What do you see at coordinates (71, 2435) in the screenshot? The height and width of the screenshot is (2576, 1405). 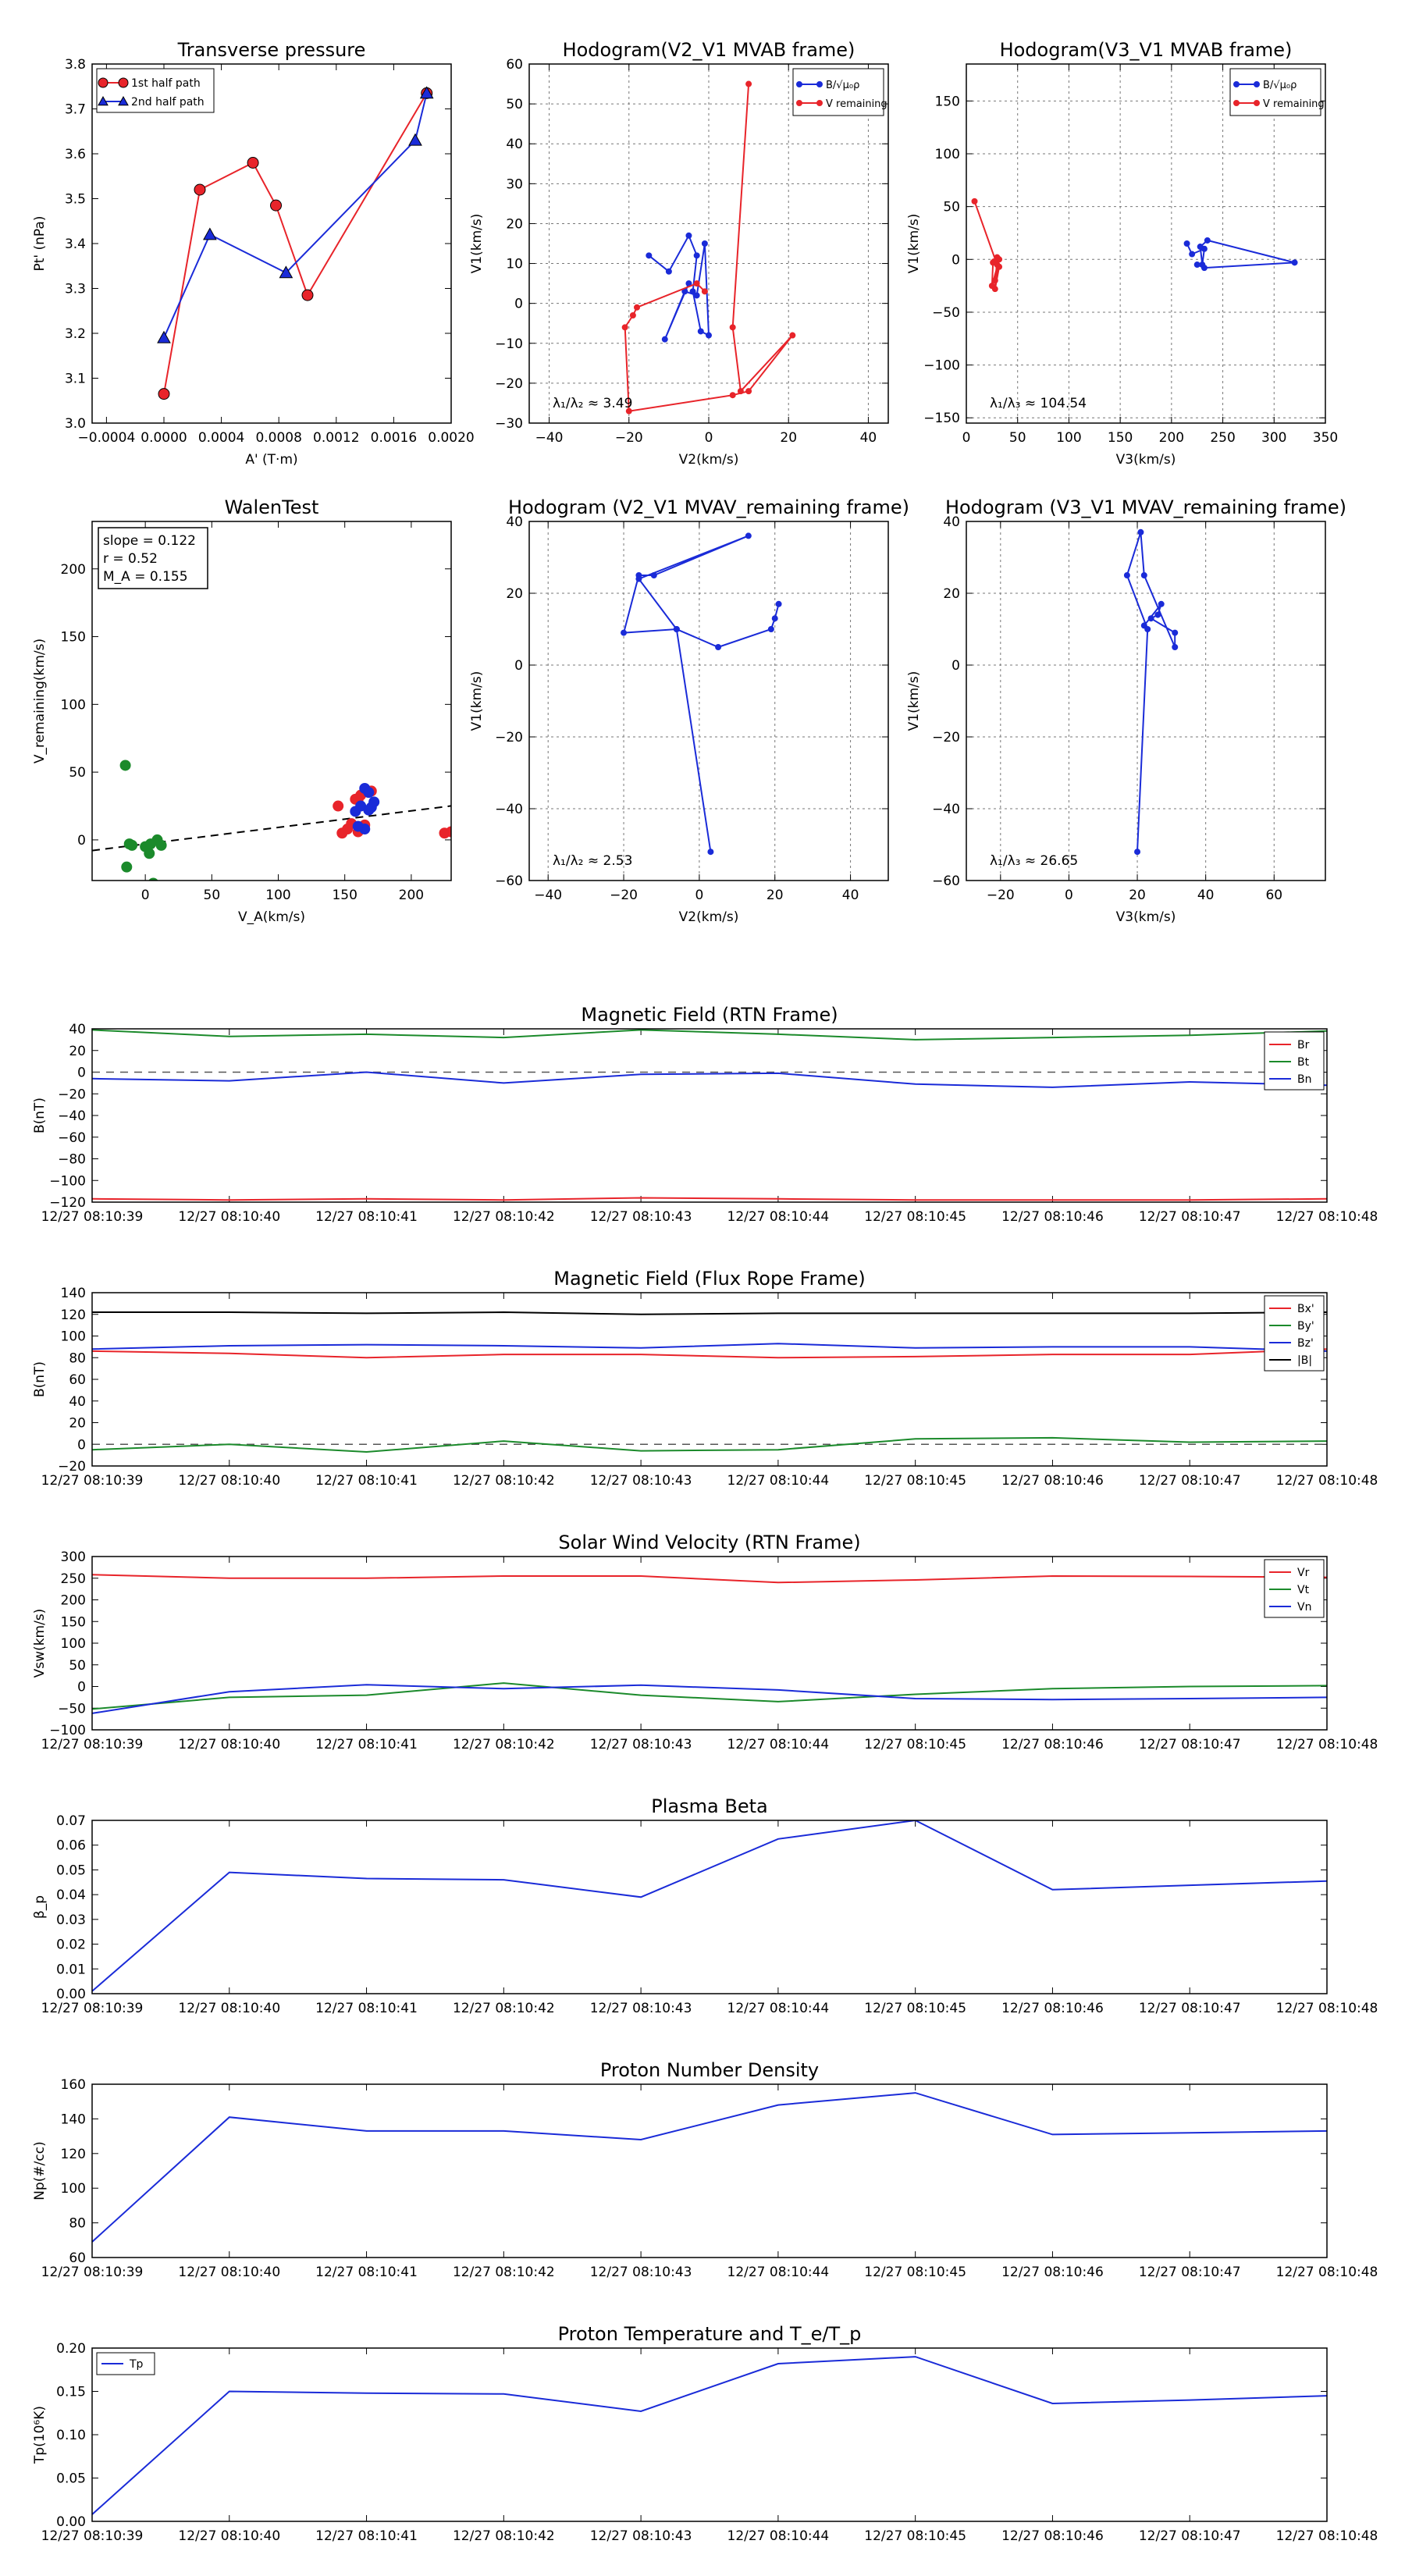 I see `y-tick-label: 0.10` at bounding box center [71, 2435].